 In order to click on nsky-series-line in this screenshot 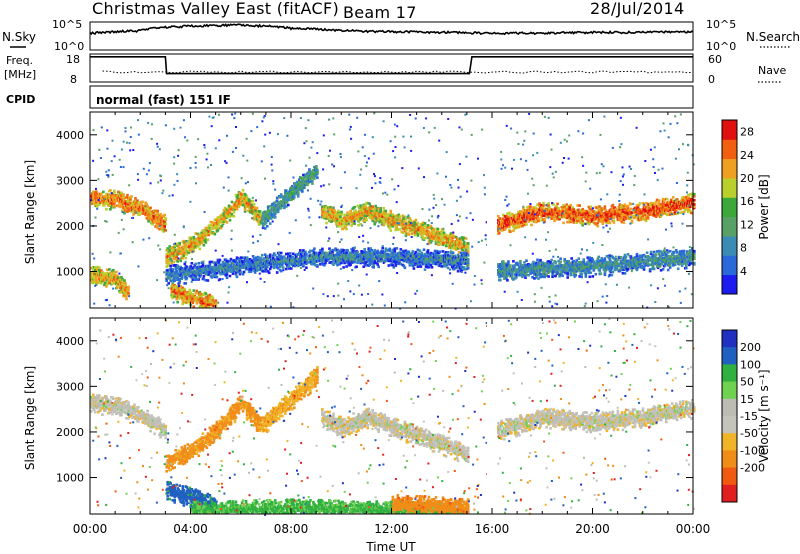, I will do `click(391, 29)`.